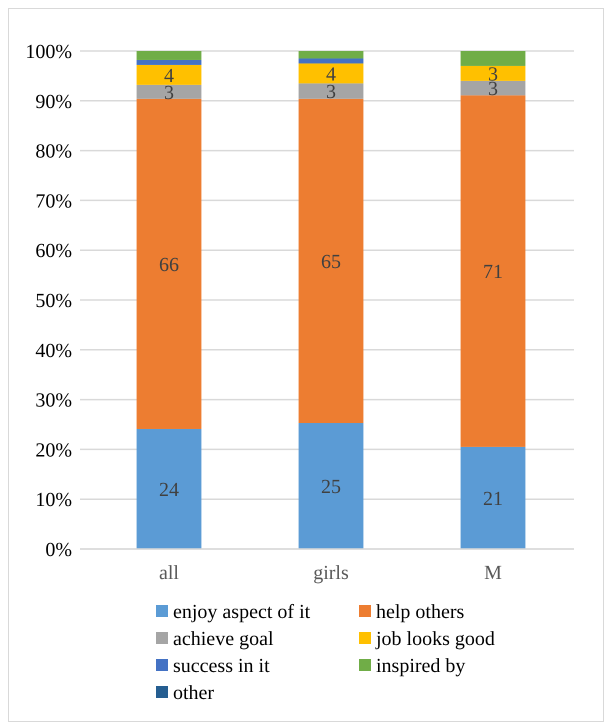 This screenshot has width=604, height=722. What do you see at coordinates (53, 101) in the screenshot?
I see `y-tick-label: 90%` at bounding box center [53, 101].